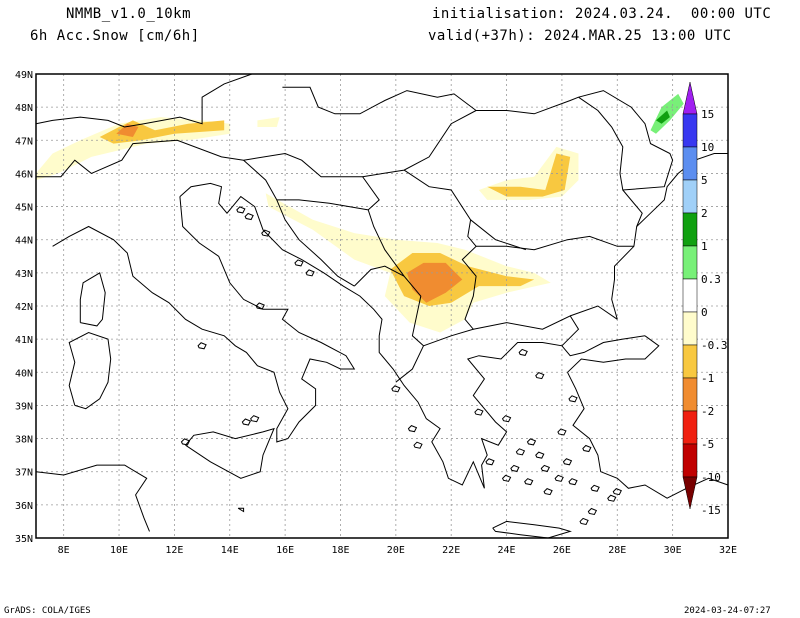  Describe the element at coordinates (24, 208) in the screenshot. I see `lat-tick-label: 45N` at that location.